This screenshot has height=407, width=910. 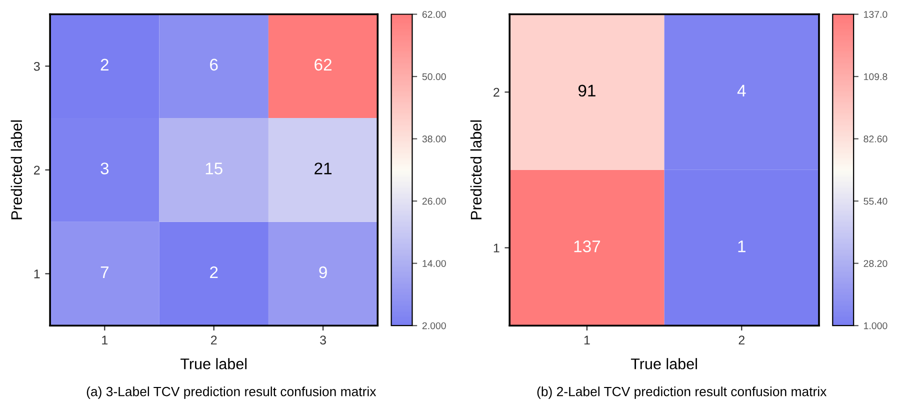 I want to click on color-bar-label: 1.000, so click(x=876, y=326).